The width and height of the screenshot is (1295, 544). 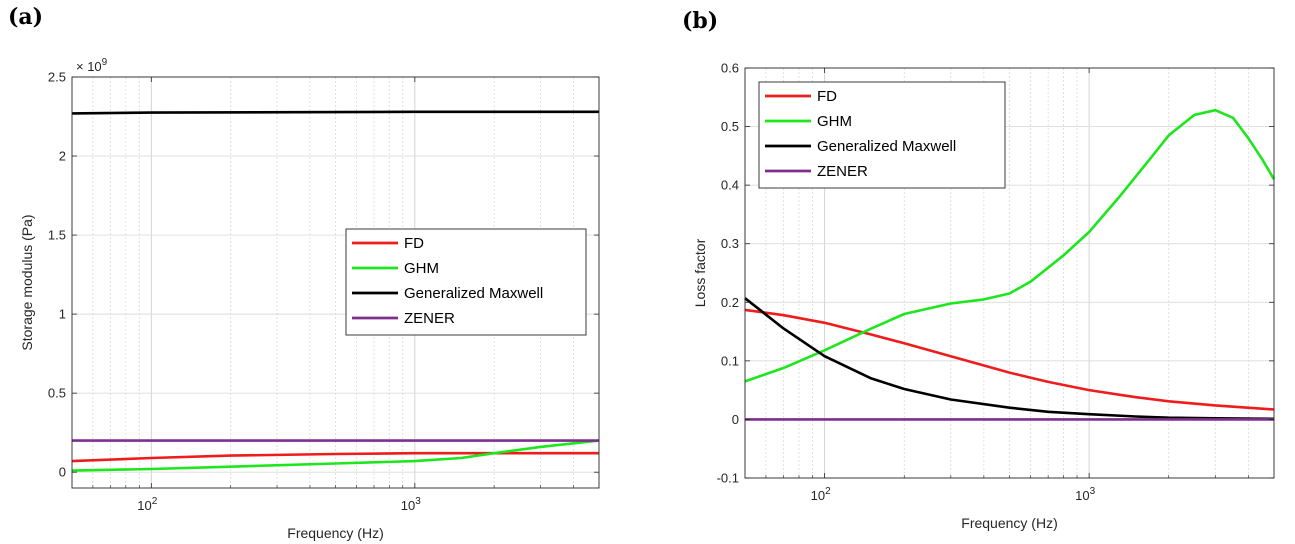 I want to click on panel-label-a: (a), so click(x=25, y=17).